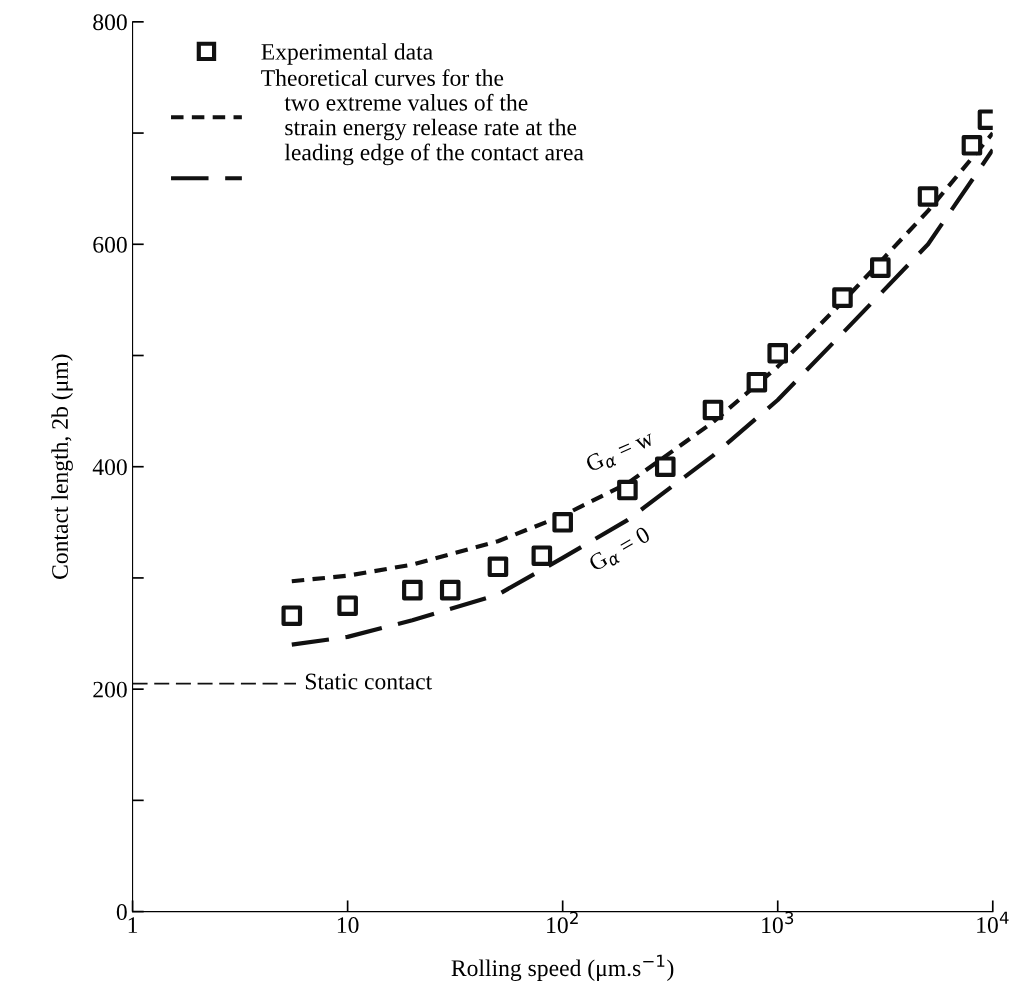  What do you see at coordinates (620, 452) in the screenshot?
I see `text: G$_{α}$ = w` at bounding box center [620, 452].